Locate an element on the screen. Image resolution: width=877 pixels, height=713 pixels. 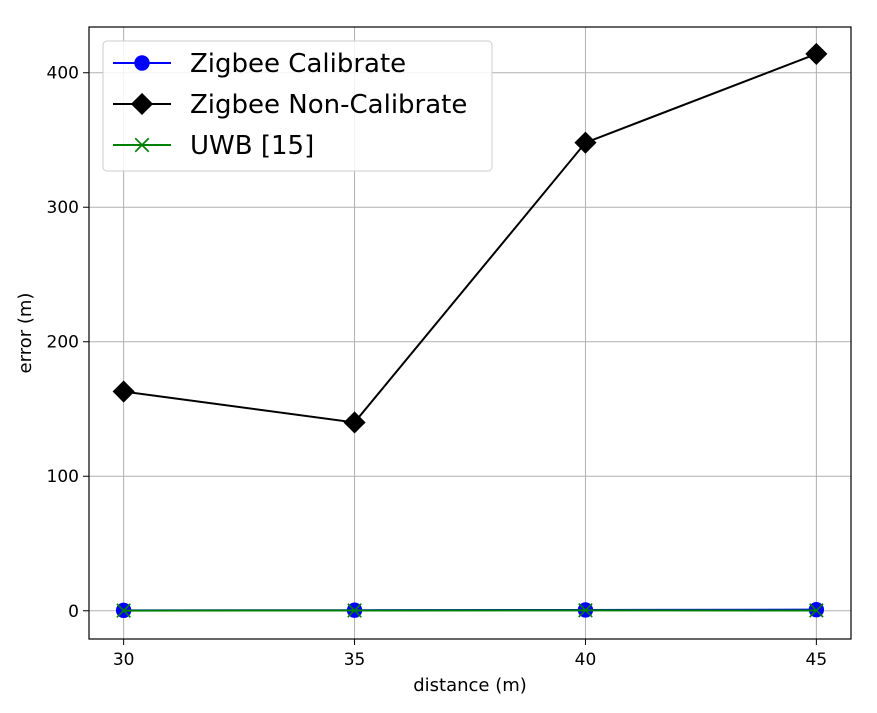
y-tick-label: 100 is located at coordinates (63, 477).